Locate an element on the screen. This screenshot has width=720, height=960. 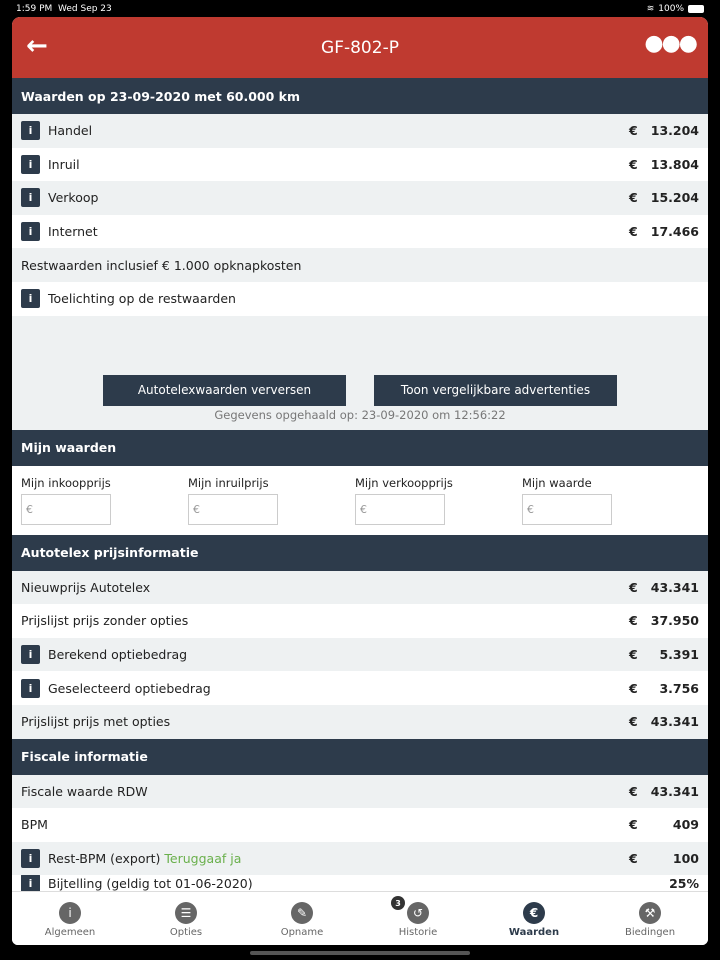
time: 1:59 PM is located at coordinates (34, 8).